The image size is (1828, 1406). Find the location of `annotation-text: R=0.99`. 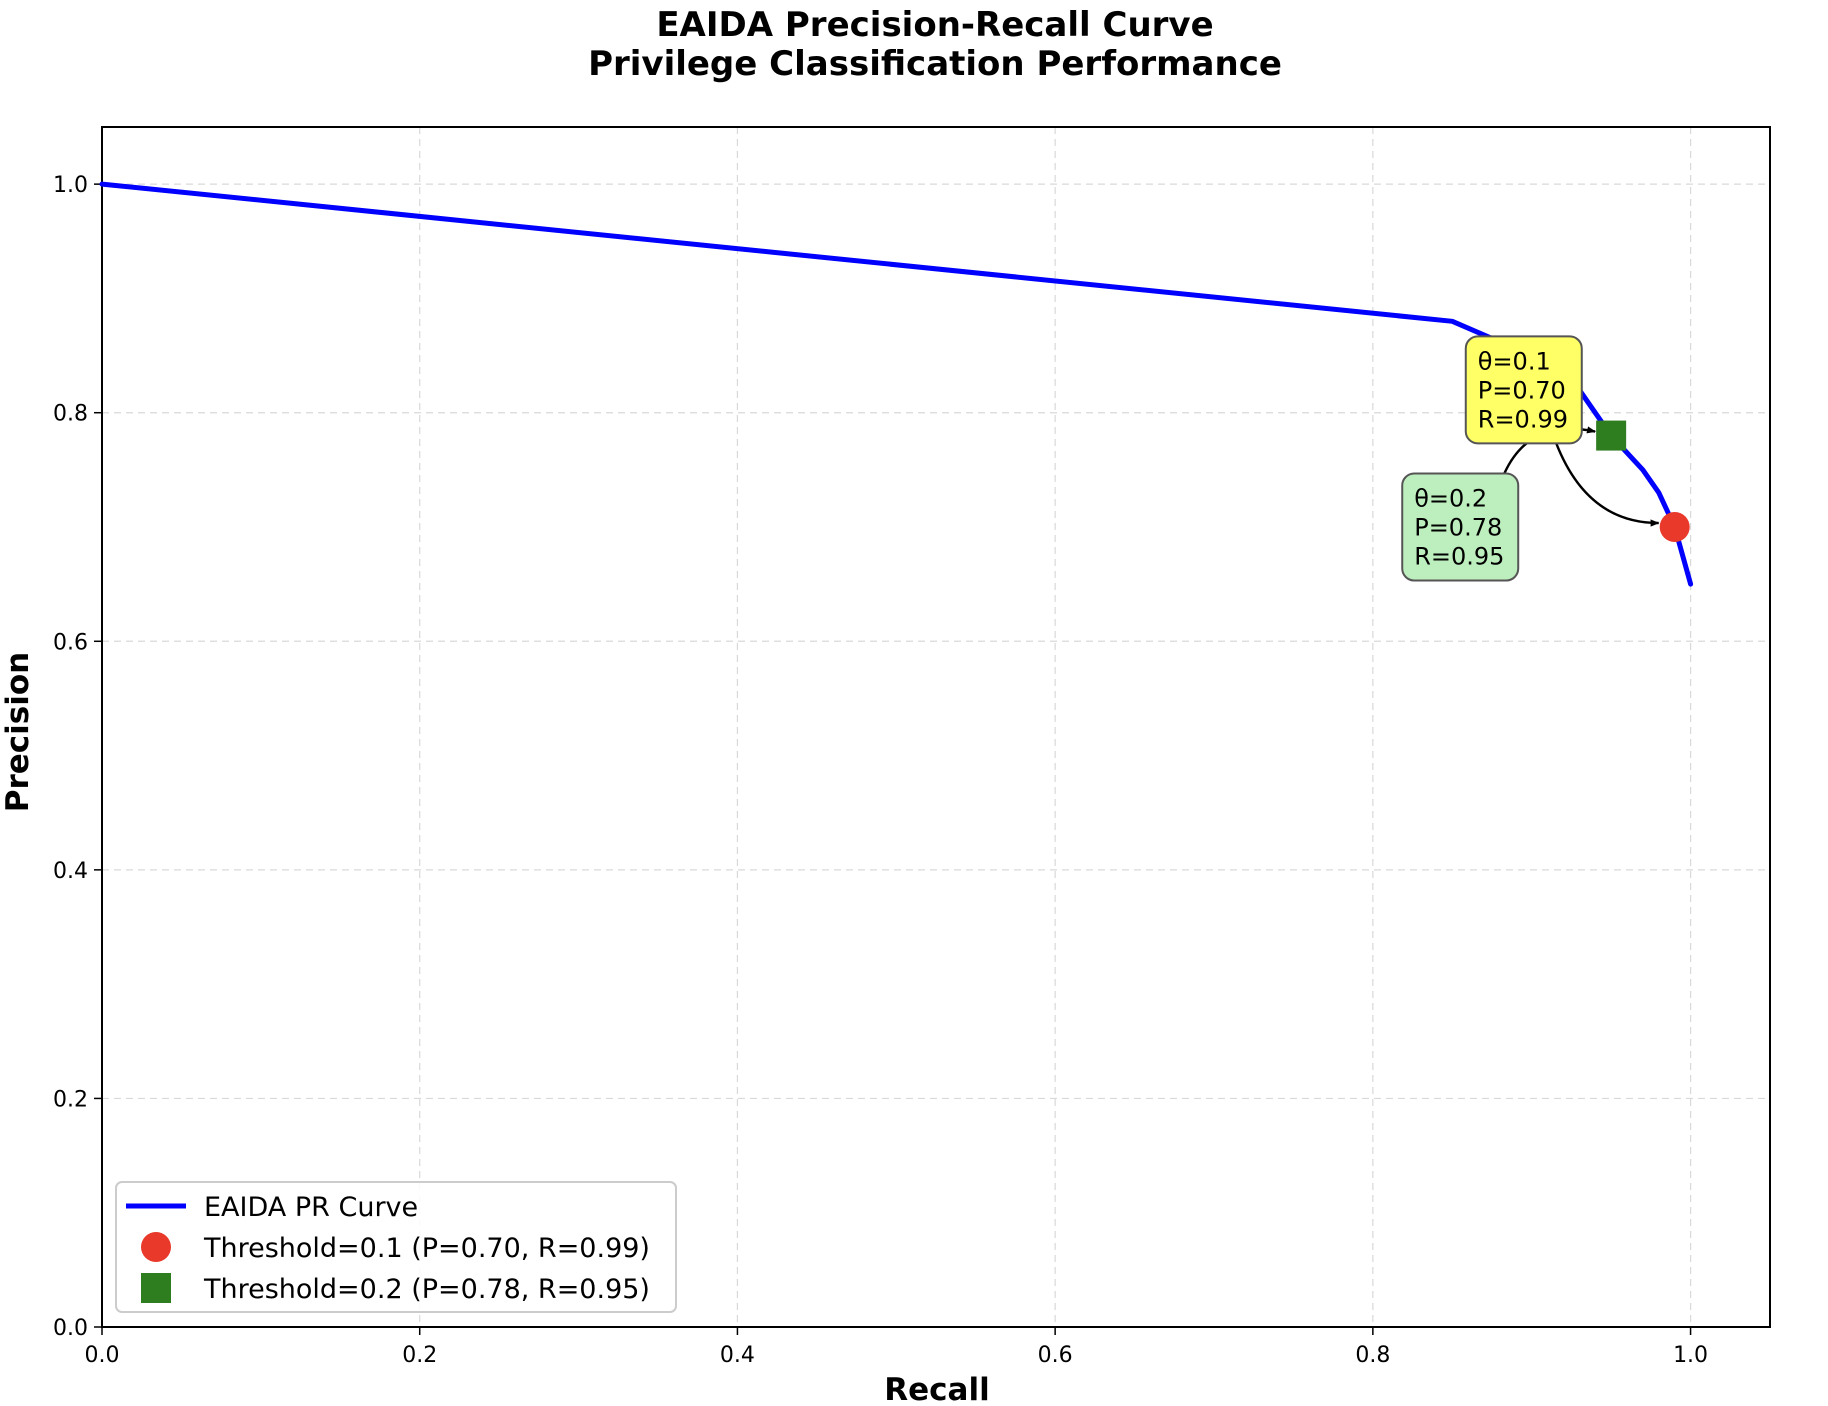

annotation-text: R=0.99 is located at coordinates (1523, 419).